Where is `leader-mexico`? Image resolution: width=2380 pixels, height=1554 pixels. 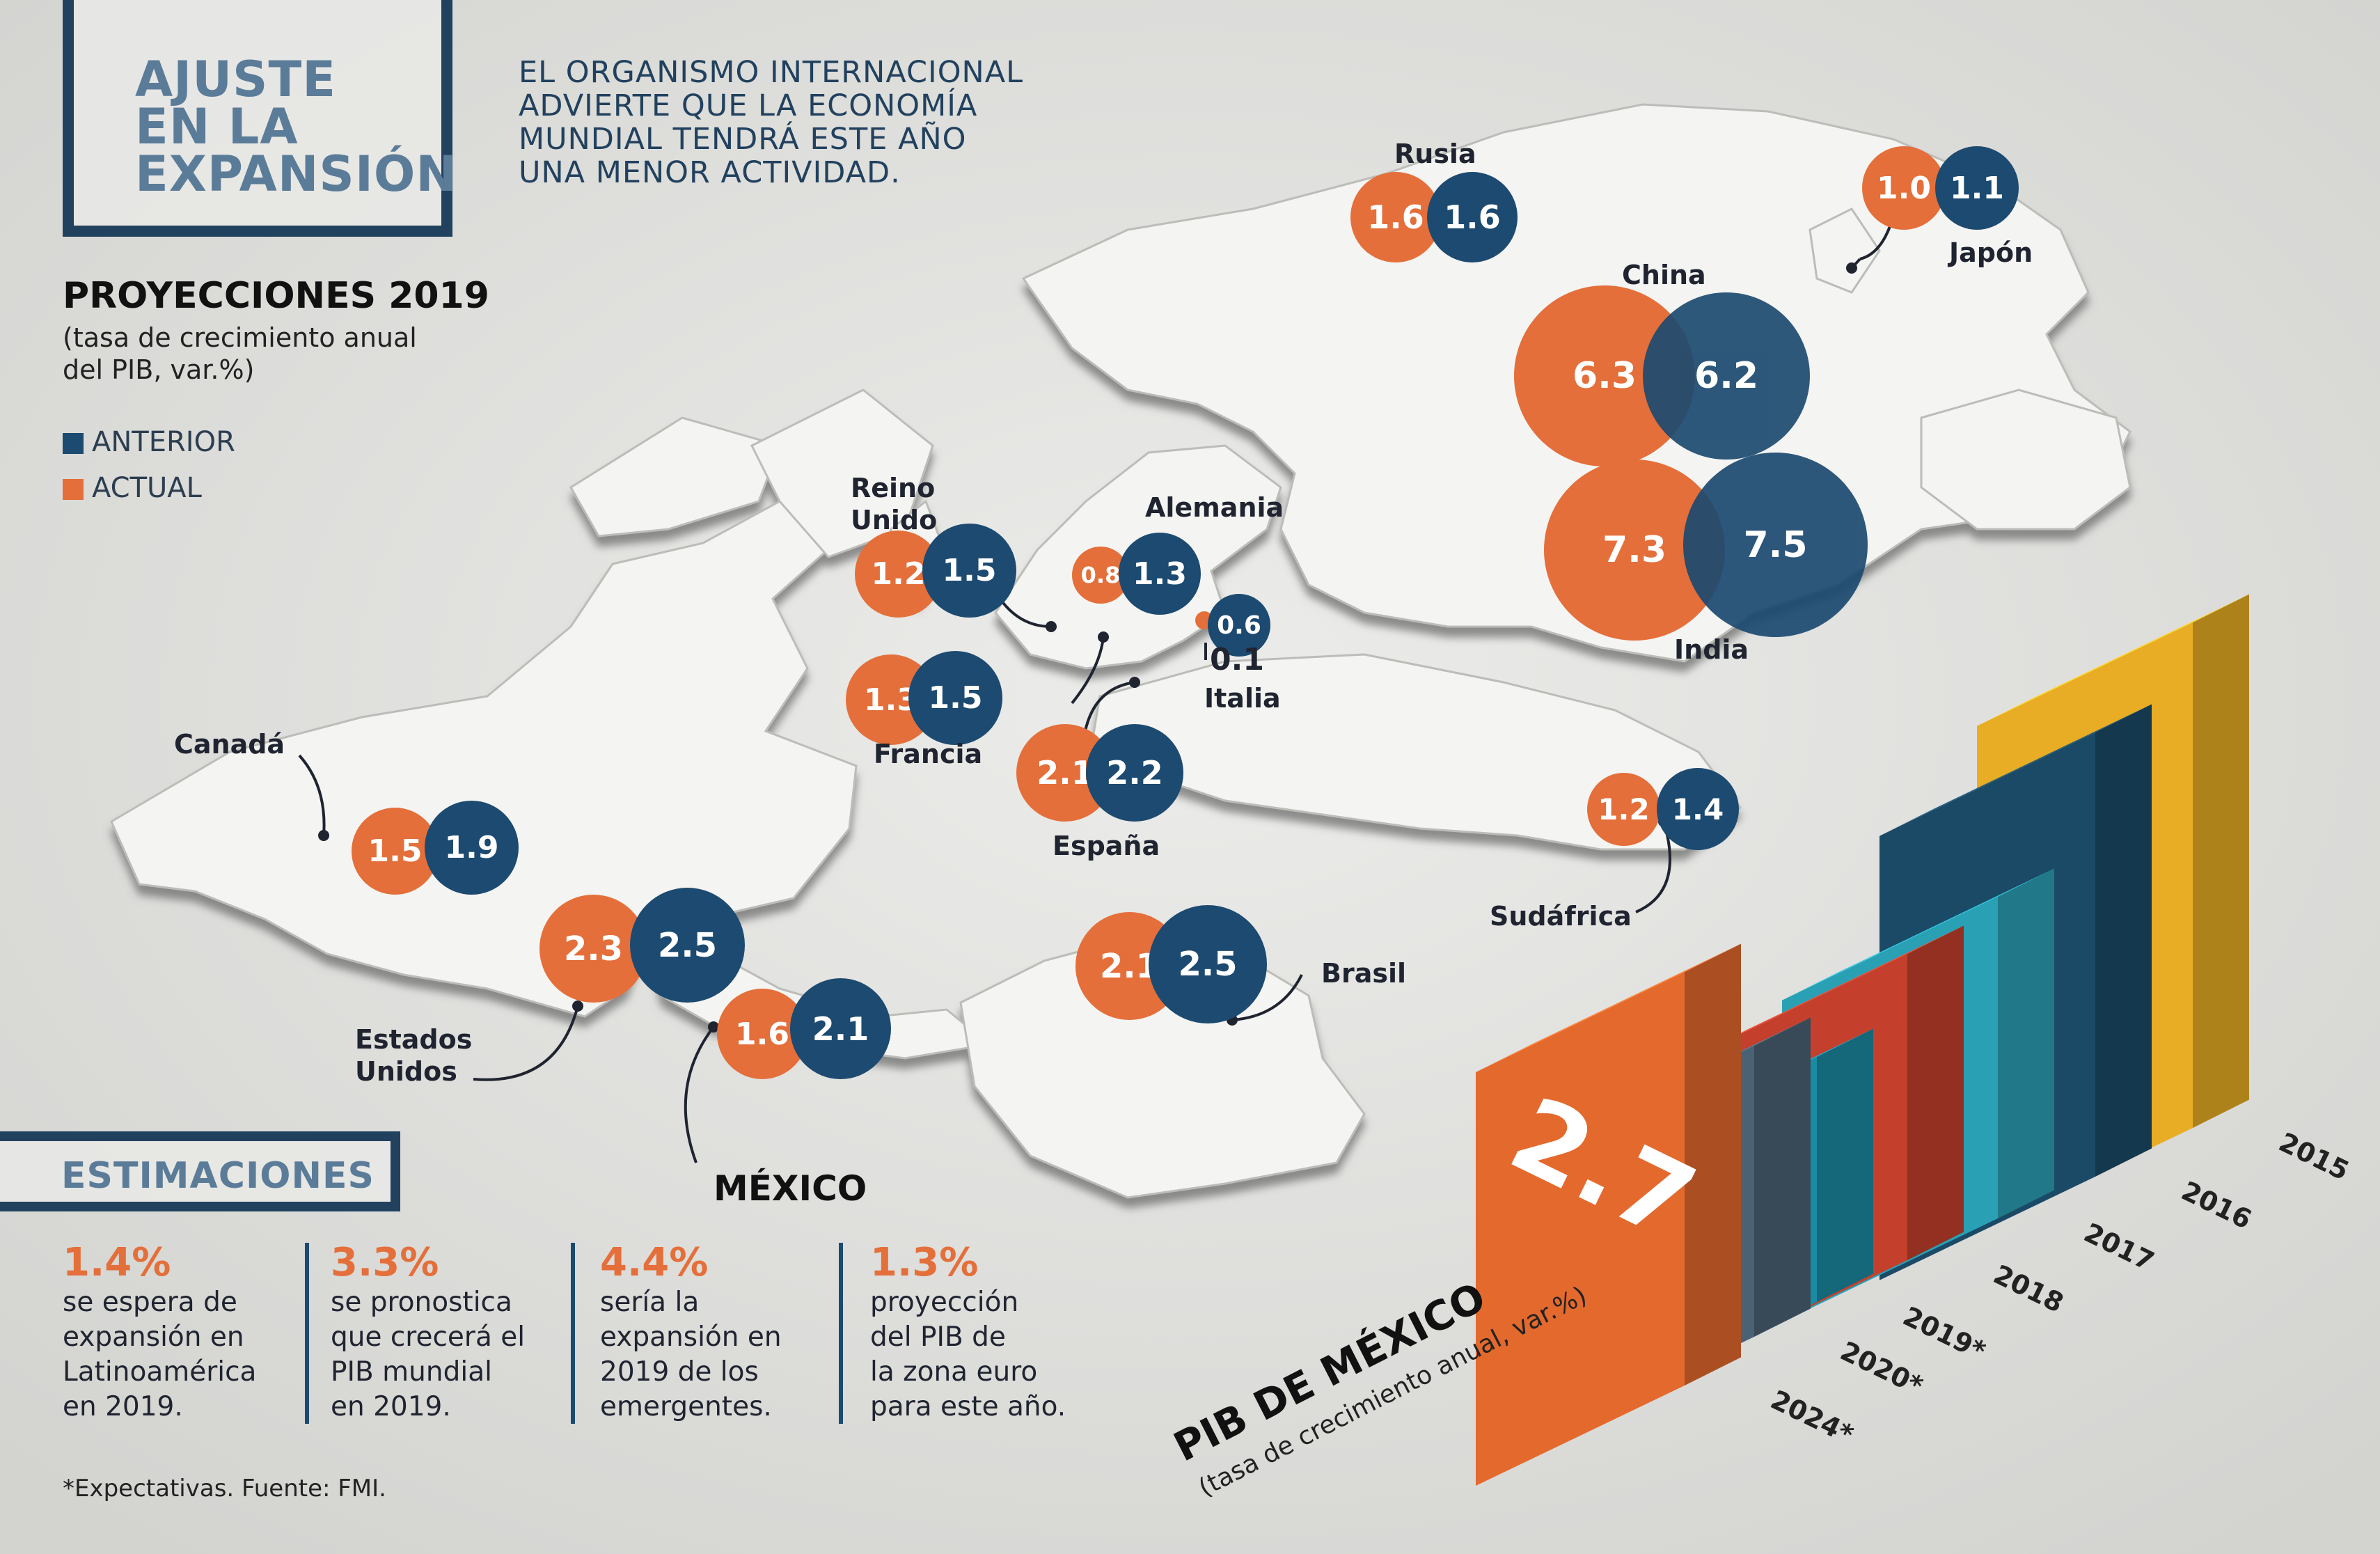
leader-mexico is located at coordinates (699, 1095).